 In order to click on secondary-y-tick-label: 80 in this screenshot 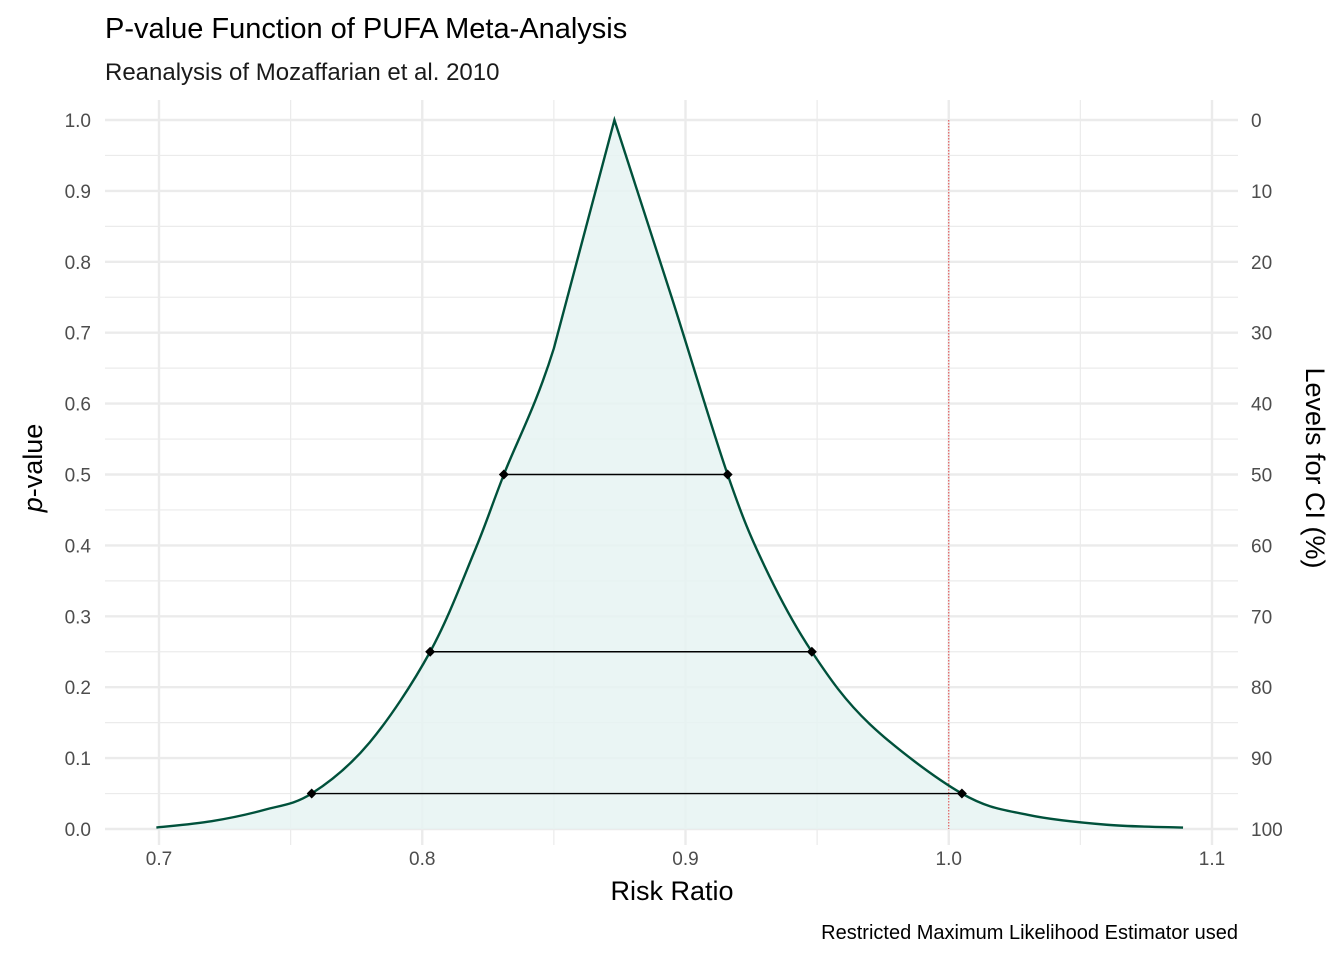, I will do `click(1261, 688)`.